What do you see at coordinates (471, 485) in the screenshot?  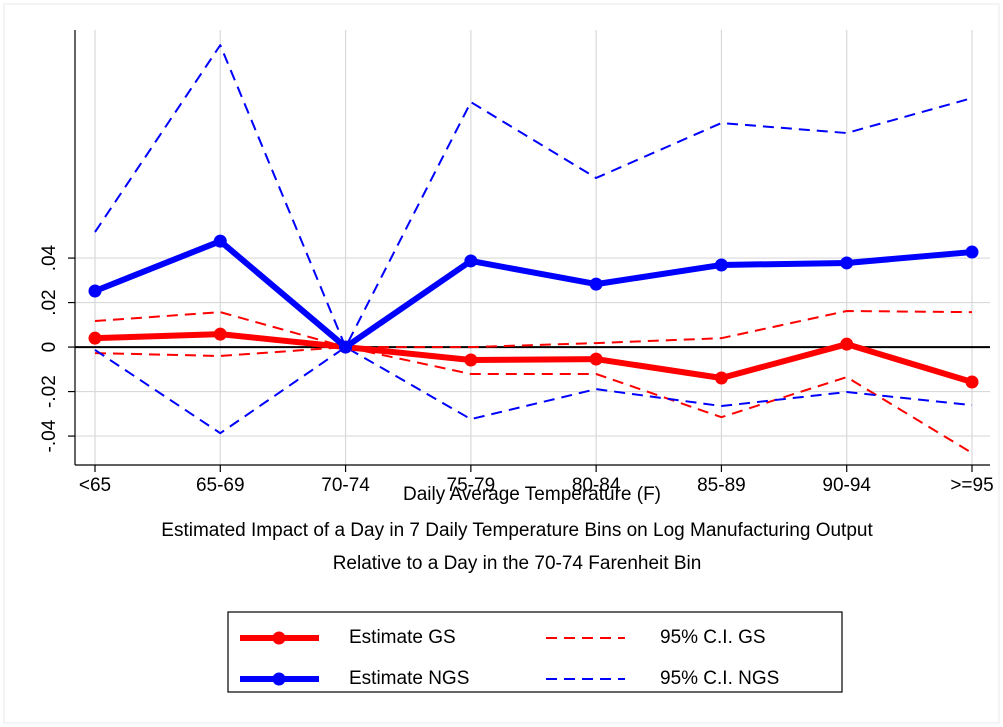 I see `x-tick-label: 75-79` at bounding box center [471, 485].